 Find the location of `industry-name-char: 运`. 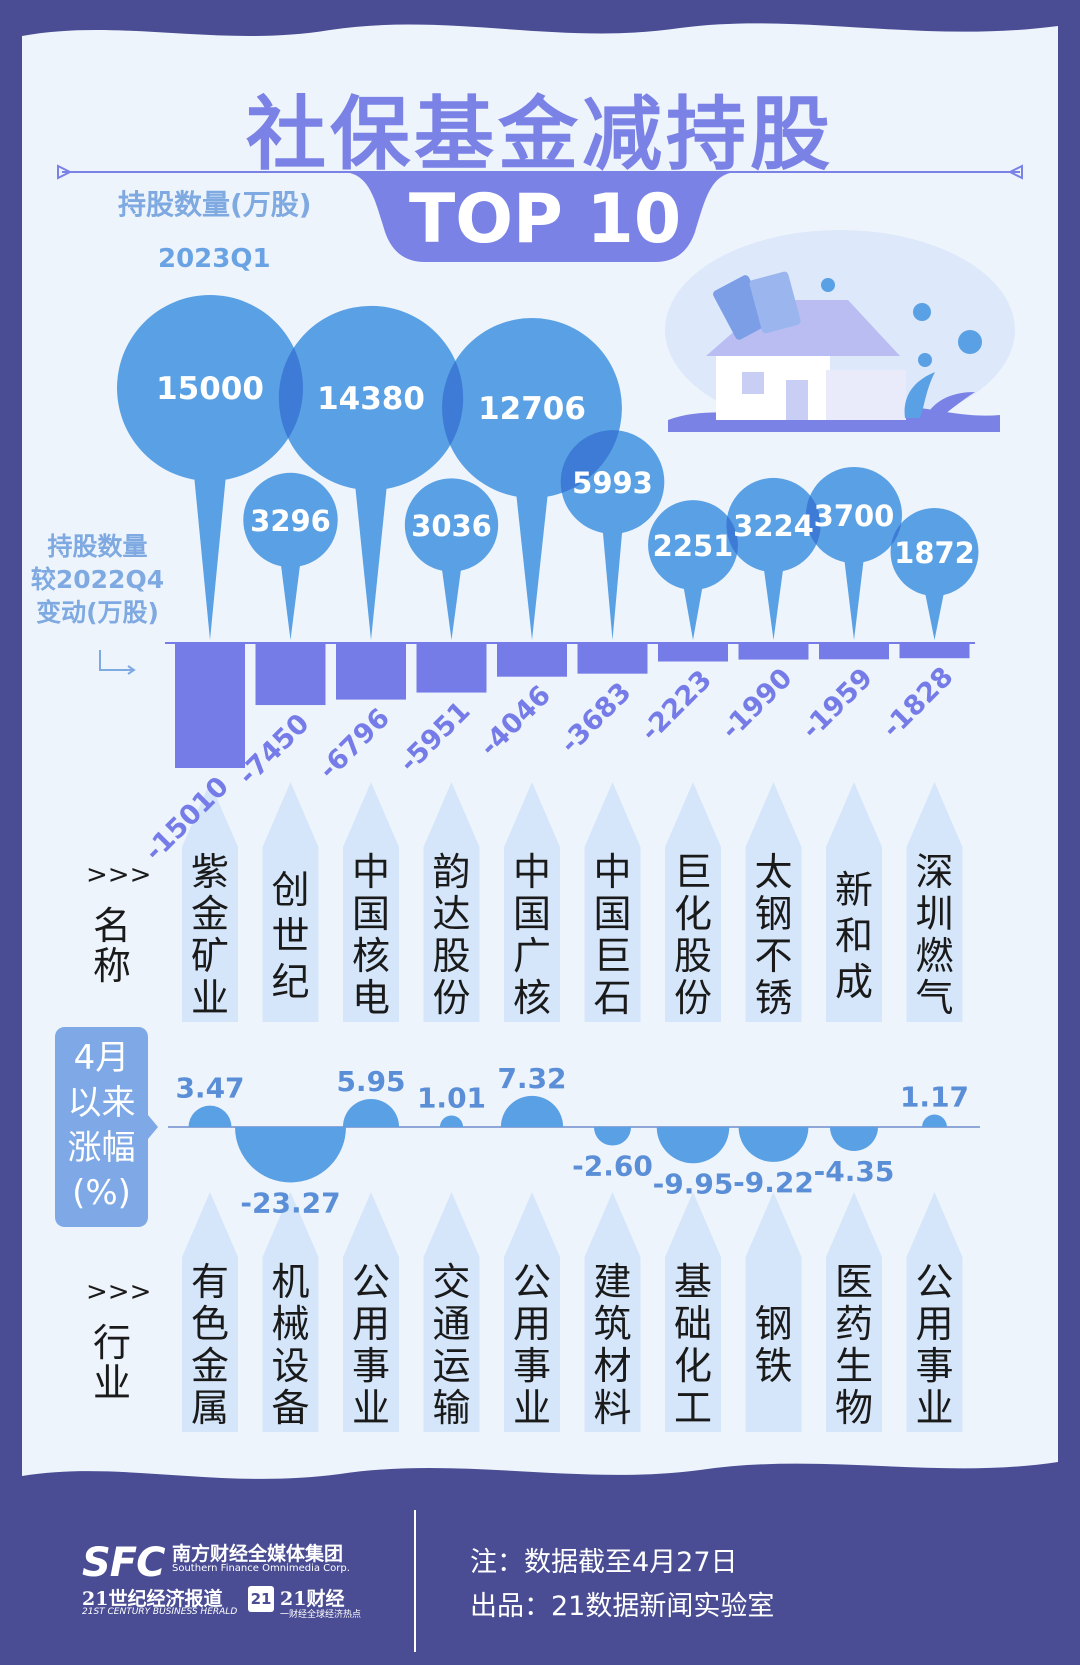

industry-name-char: 运 is located at coordinates (451, 1366).